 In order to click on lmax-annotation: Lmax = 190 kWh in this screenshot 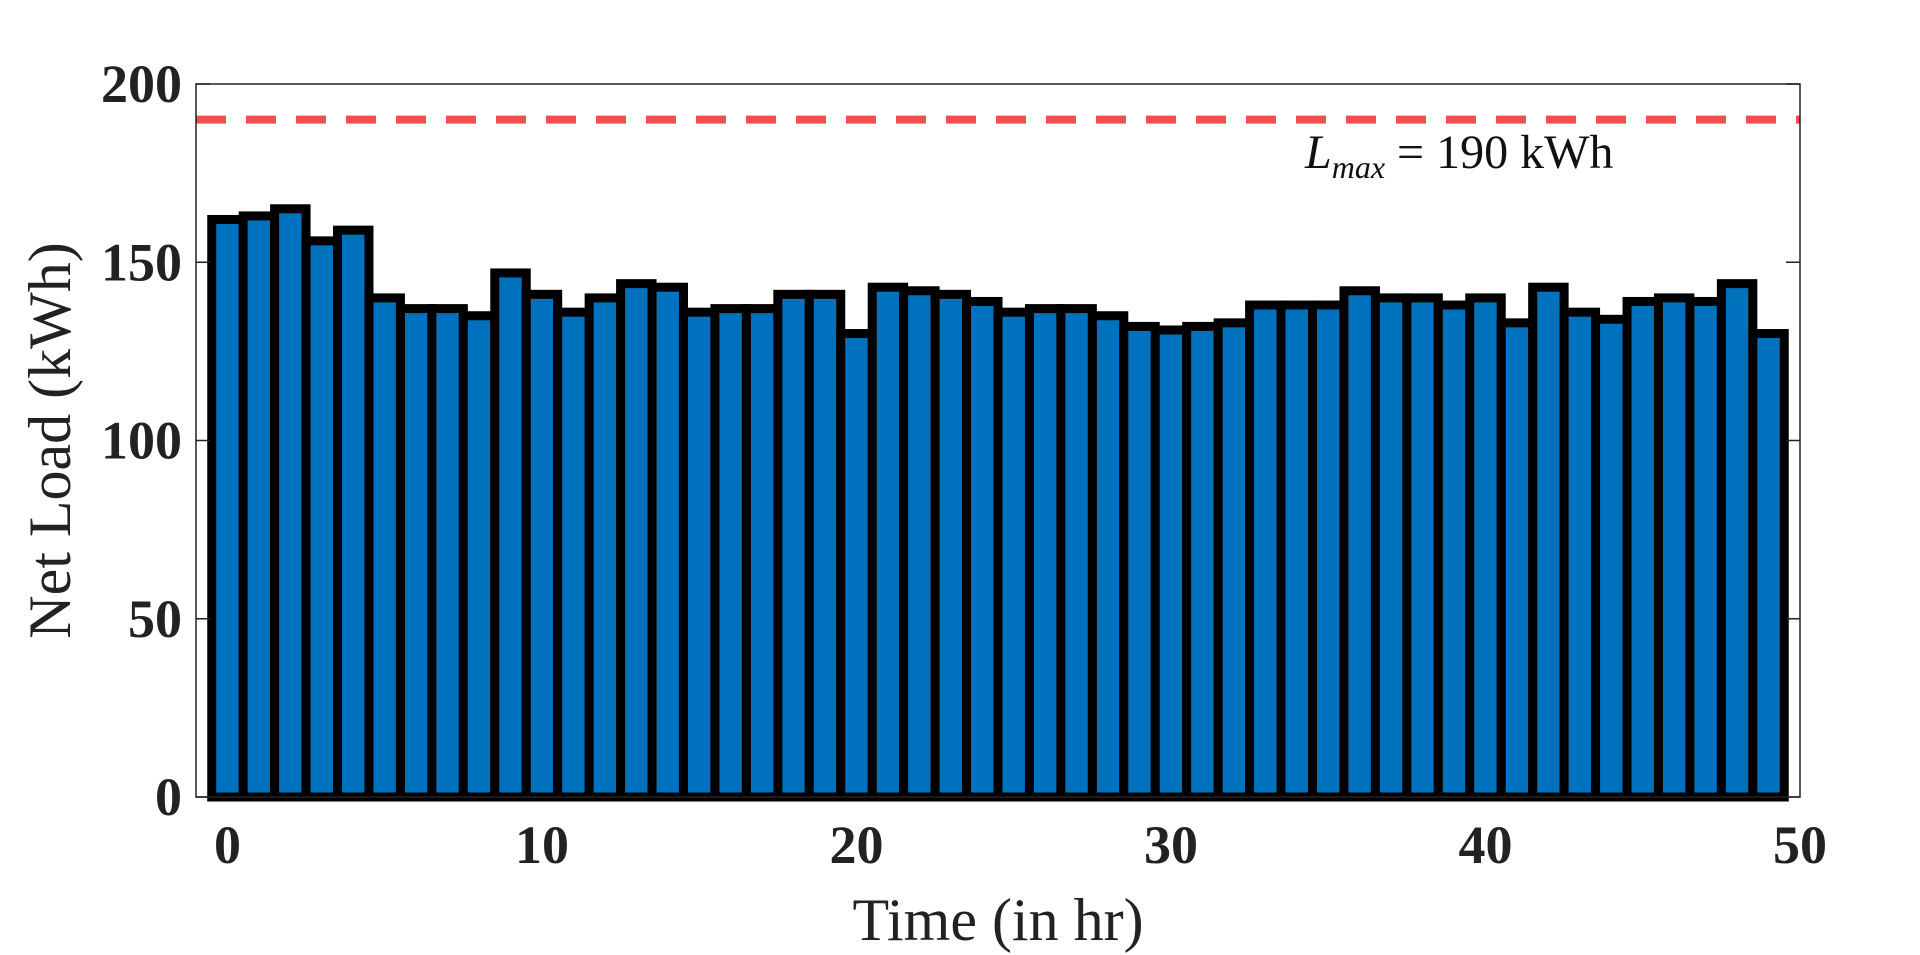, I will do `click(1458, 155)`.